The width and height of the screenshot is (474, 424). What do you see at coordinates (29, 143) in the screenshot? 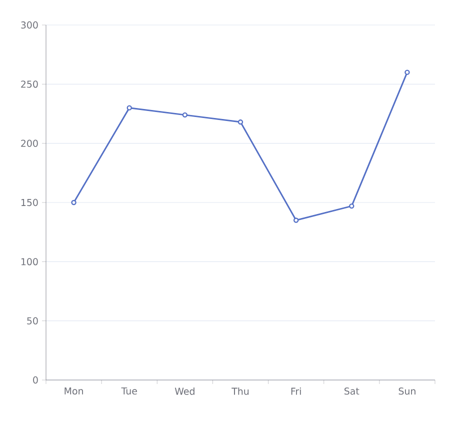
I see `y-tick-label: 200` at bounding box center [29, 143].